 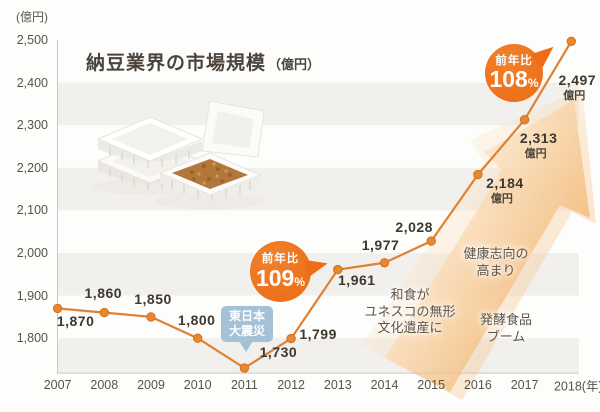 What do you see at coordinates (410, 294) in the screenshot?
I see `annotation-line: 和食が` at bounding box center [410, 294].